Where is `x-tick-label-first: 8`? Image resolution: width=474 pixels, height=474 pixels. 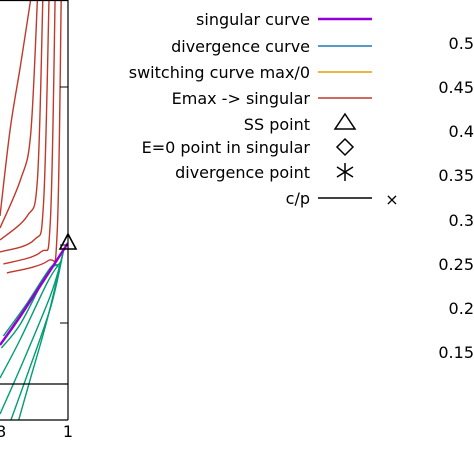
x-tick-label-first: 8 is located at coordinates (3, 431).